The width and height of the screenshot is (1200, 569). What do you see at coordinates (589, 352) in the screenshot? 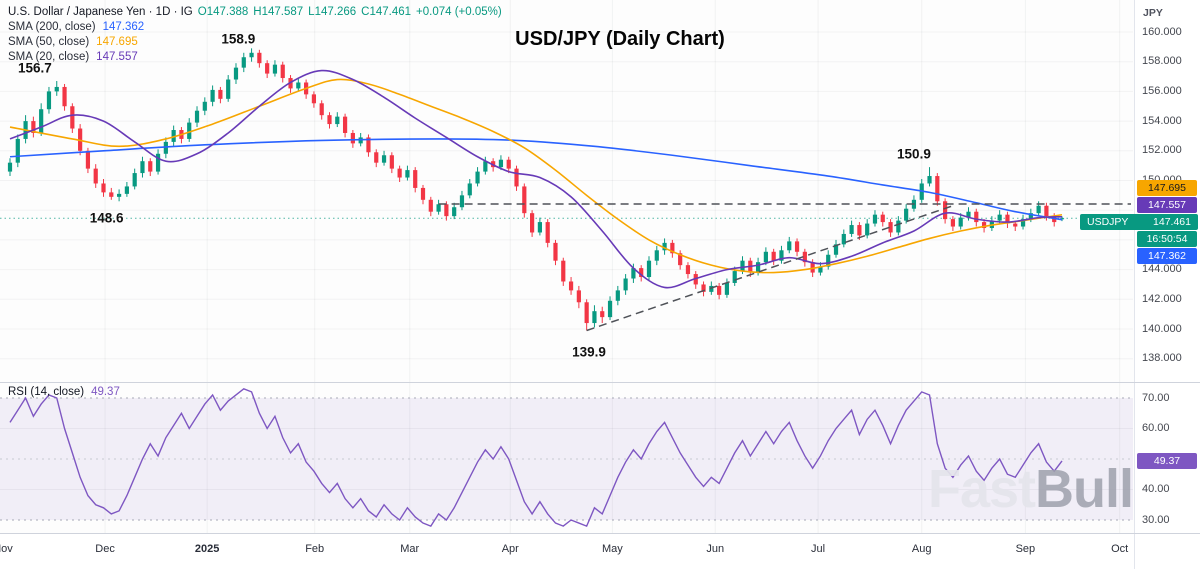
I see `price-annotation-139.9: 139.9` at bounding box center [589, 352].